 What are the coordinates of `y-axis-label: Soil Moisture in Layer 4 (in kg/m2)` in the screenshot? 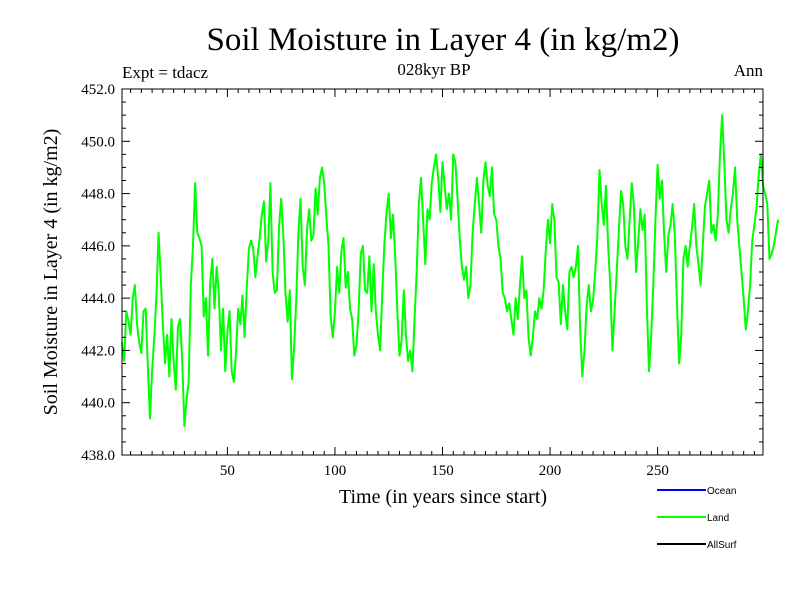 It's located at (51, 272).